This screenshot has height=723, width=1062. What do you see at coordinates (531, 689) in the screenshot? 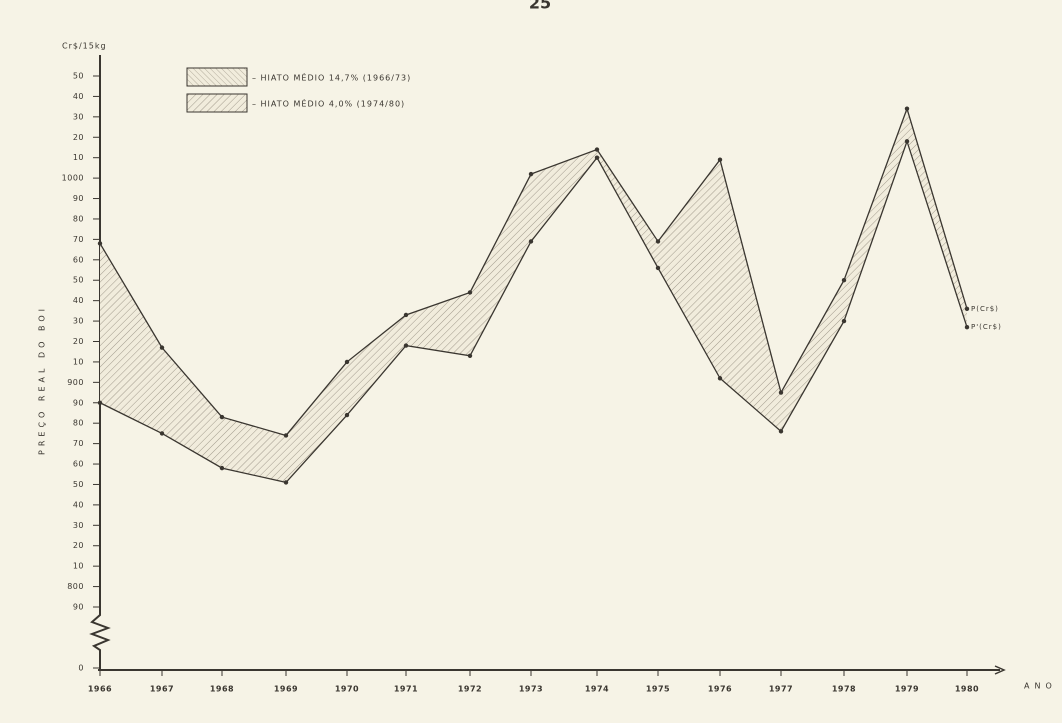
I see `x-tick-label: 1973` at bounding box center [531, 689].